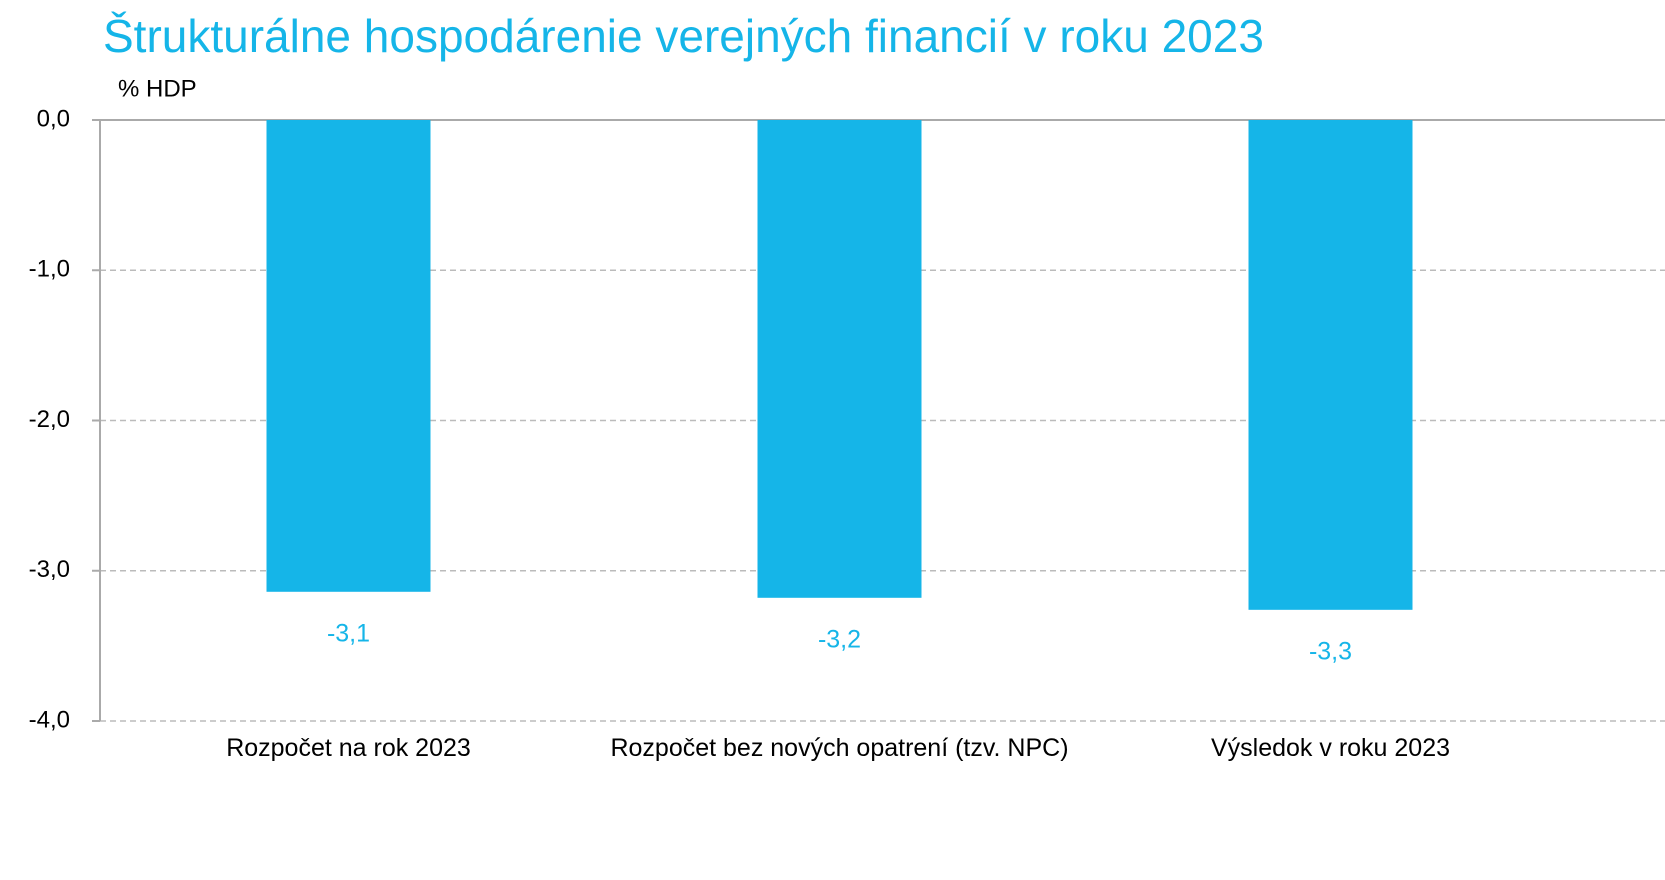 The height and width of the screenshot is (880, 1665). Describe the element at coordinates (348, 633) in the screenshot. I see `value-label: -3,1` at that location.